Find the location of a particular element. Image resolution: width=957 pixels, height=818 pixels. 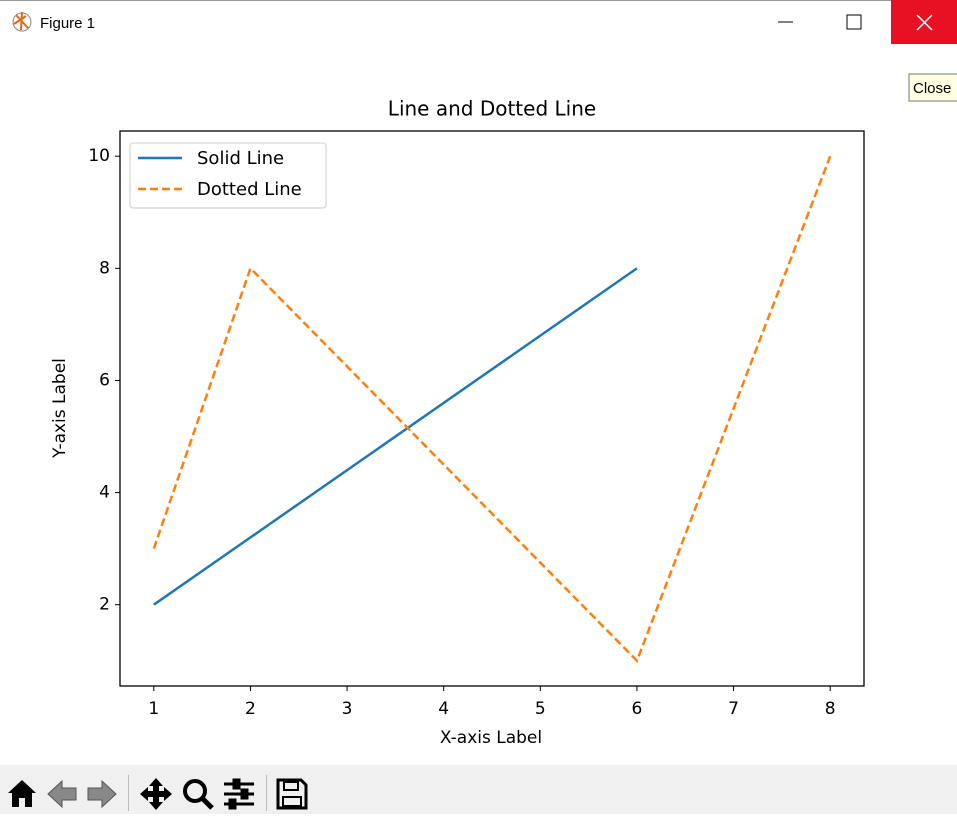

x-tick-label: 6 is located at coordinates (637, 709).